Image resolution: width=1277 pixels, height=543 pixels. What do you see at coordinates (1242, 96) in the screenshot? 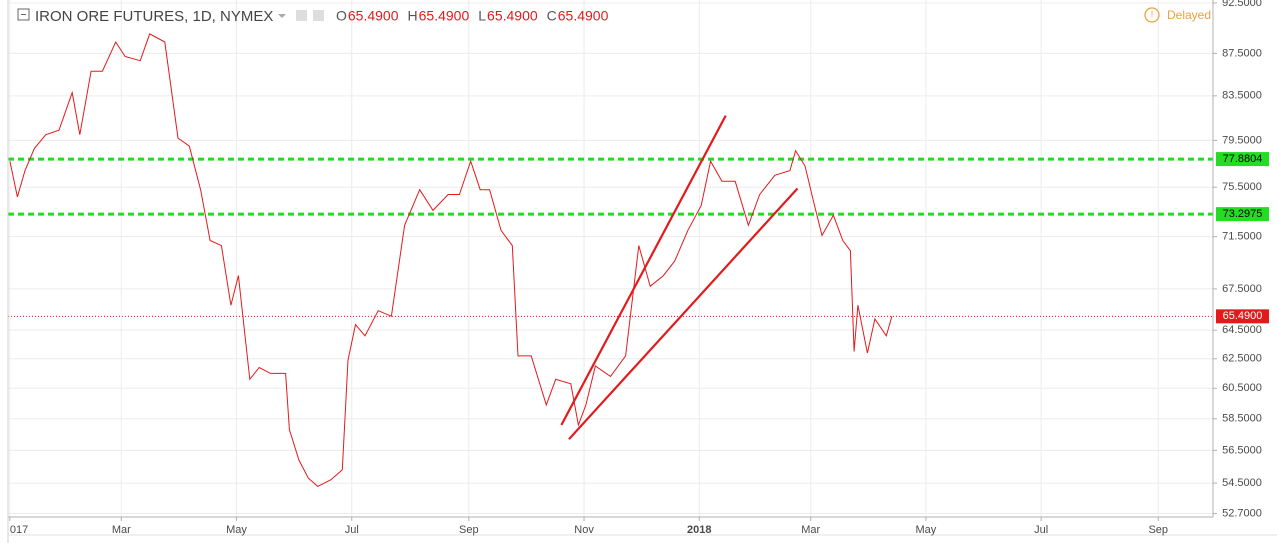
I see `y-tick-label: 83.5000` at bounding box center [1242, 96].